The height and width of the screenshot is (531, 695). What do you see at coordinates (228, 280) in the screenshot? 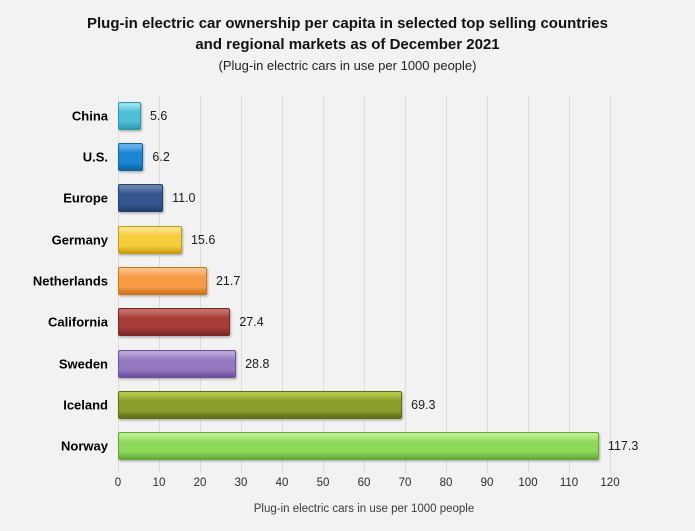
I see `bar-value-label: 21.7` at bounding box center [228, 280].